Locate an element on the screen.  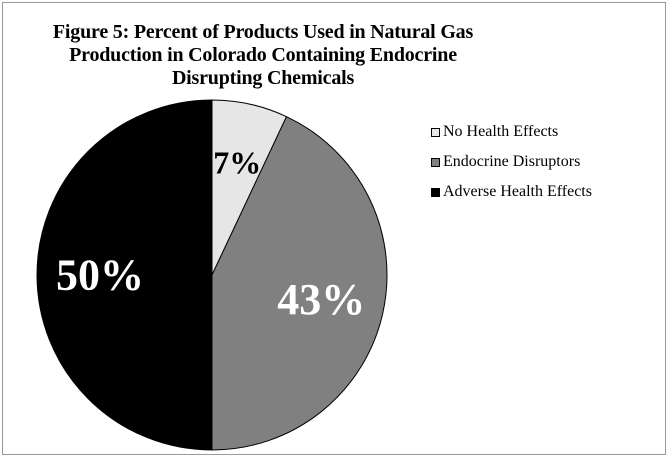
data-label: 7% is located at coordinates (237, 162).